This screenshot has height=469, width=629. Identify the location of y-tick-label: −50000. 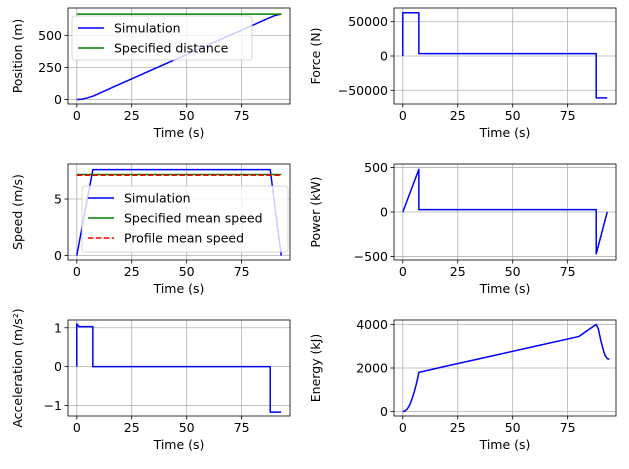
(363, 90).